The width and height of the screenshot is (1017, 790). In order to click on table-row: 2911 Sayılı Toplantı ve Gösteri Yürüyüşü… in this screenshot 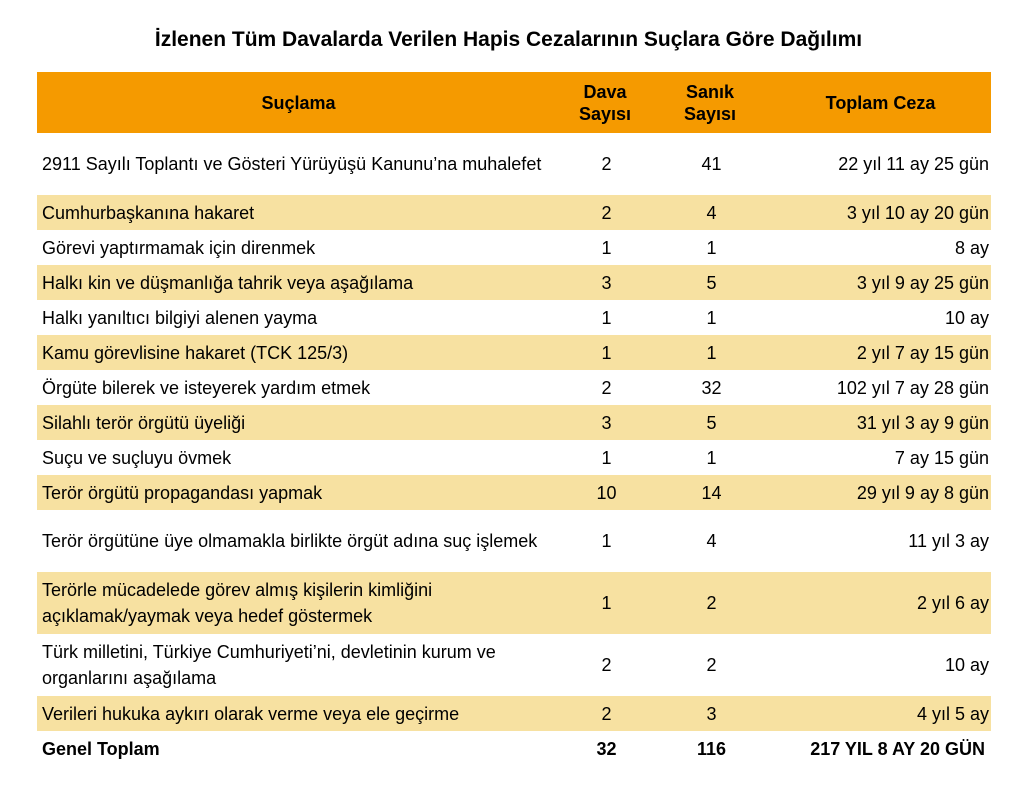, I will do `click(514, 164)`.